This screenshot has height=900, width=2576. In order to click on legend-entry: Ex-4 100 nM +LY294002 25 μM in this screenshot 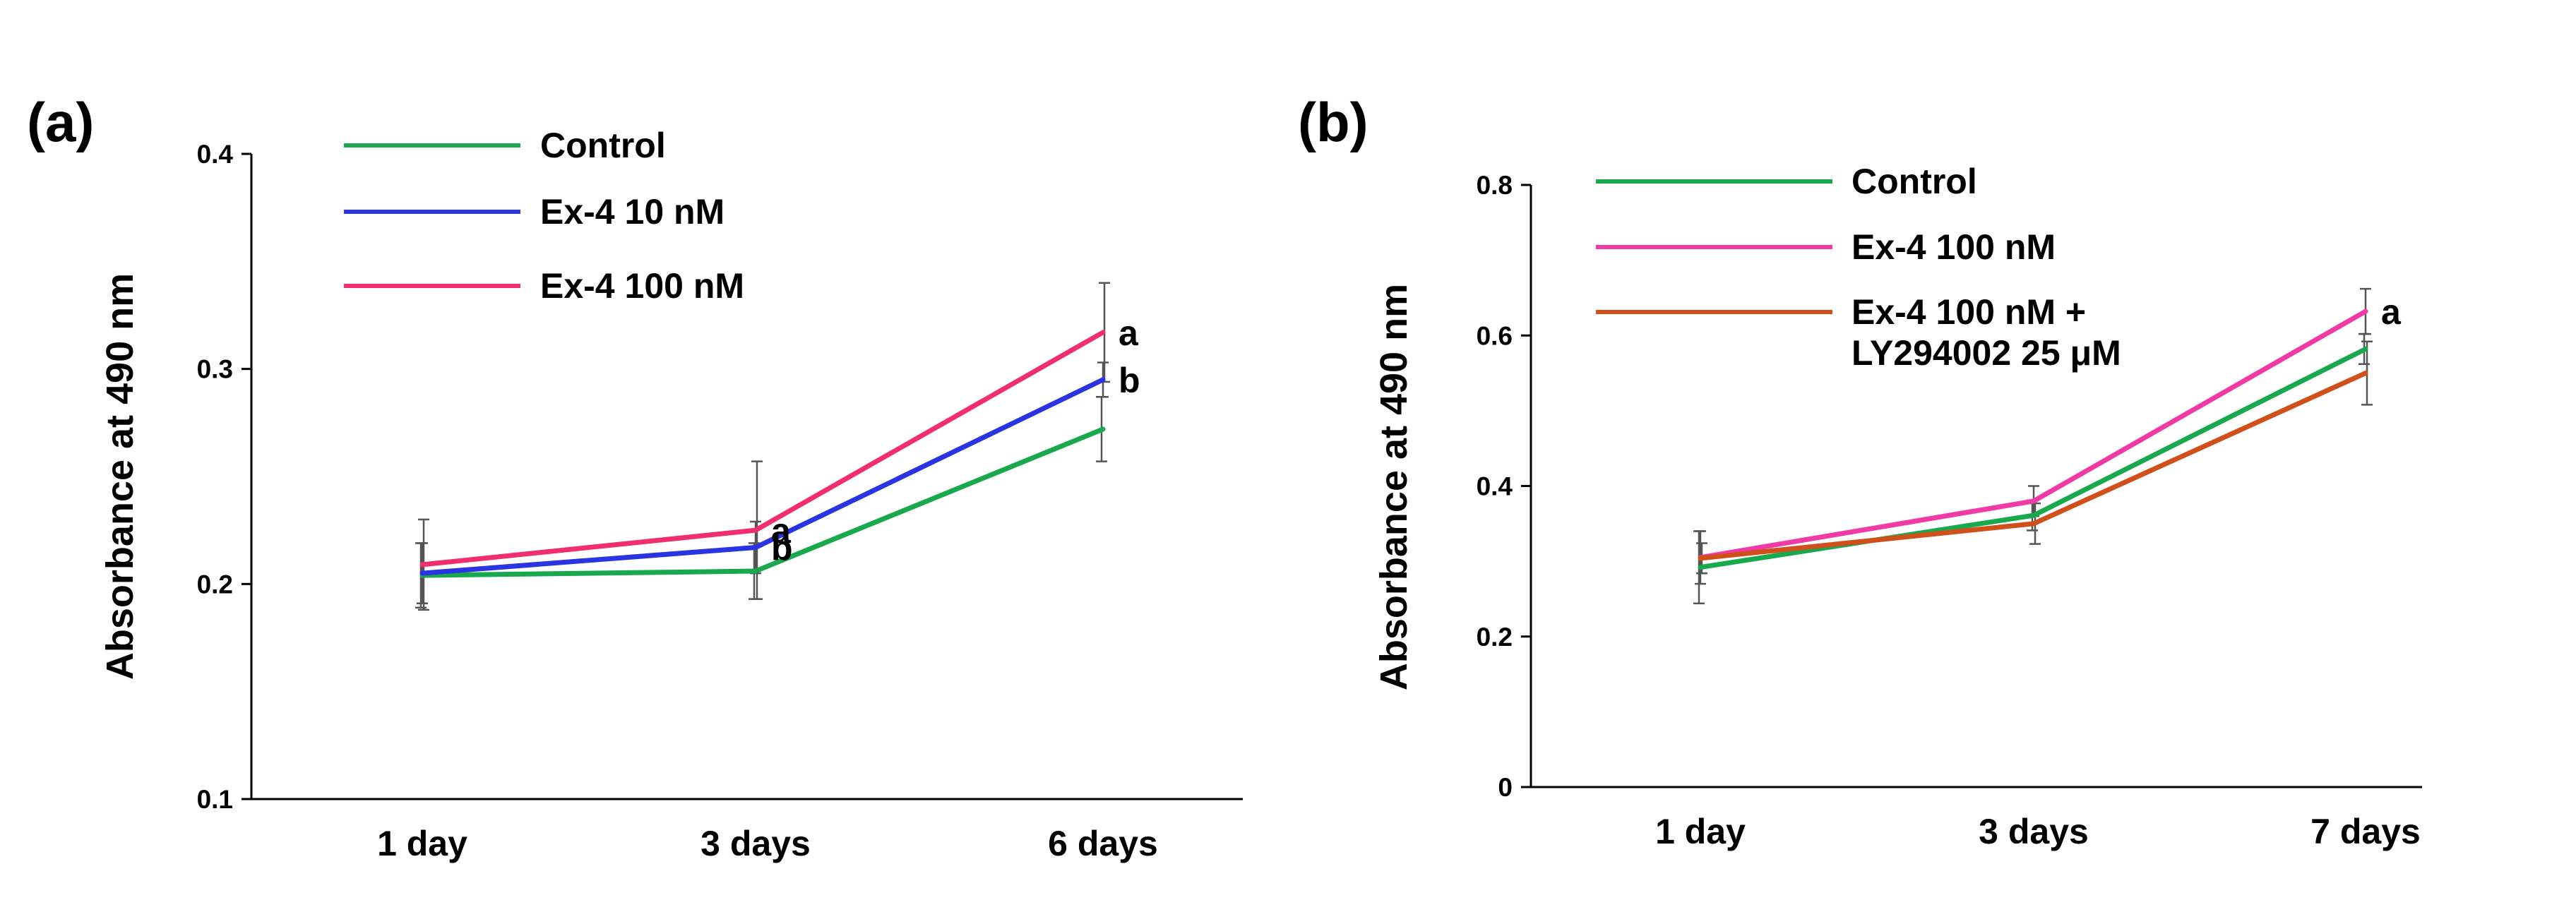, I will do `click(1858, 333)`.